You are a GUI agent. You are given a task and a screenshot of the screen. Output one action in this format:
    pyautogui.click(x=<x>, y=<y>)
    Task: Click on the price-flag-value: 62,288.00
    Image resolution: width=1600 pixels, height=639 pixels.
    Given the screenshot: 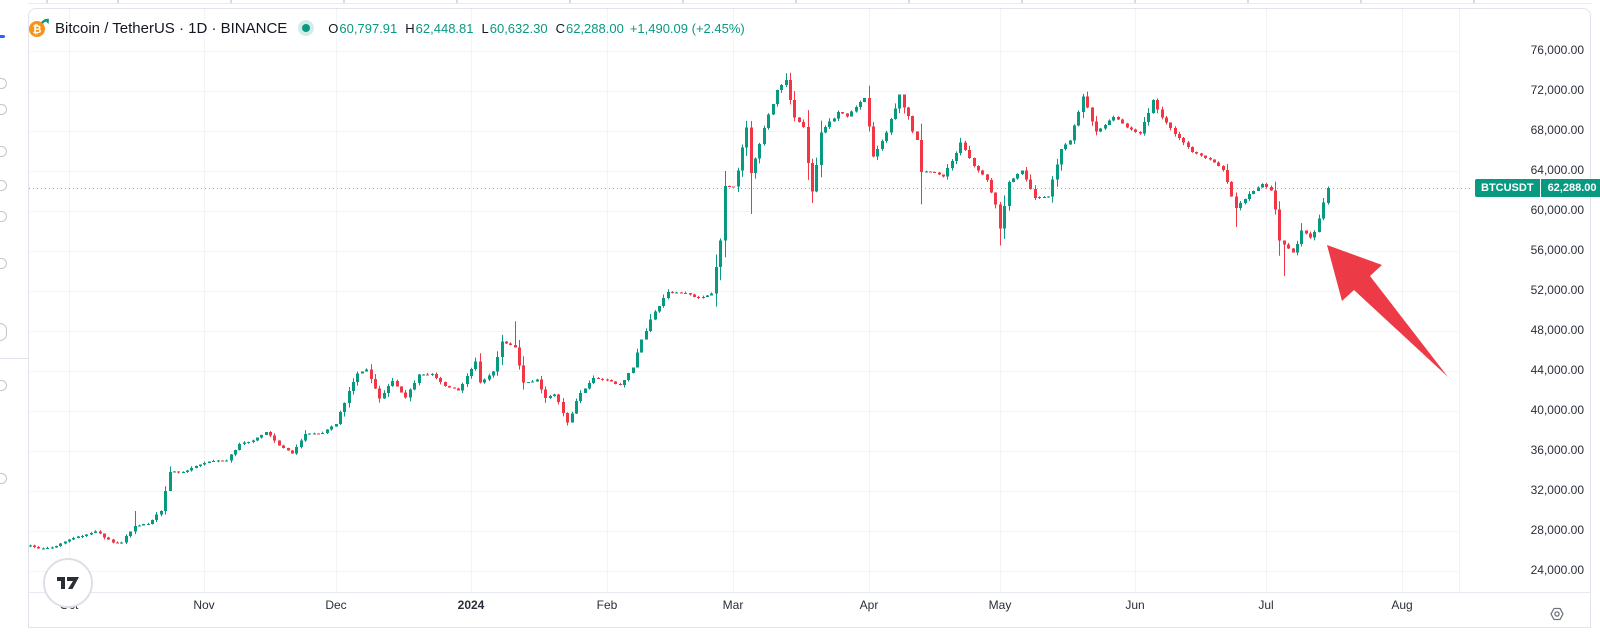 What is the action you would take?
    pyautogui.click(x=1570, y=188)
    